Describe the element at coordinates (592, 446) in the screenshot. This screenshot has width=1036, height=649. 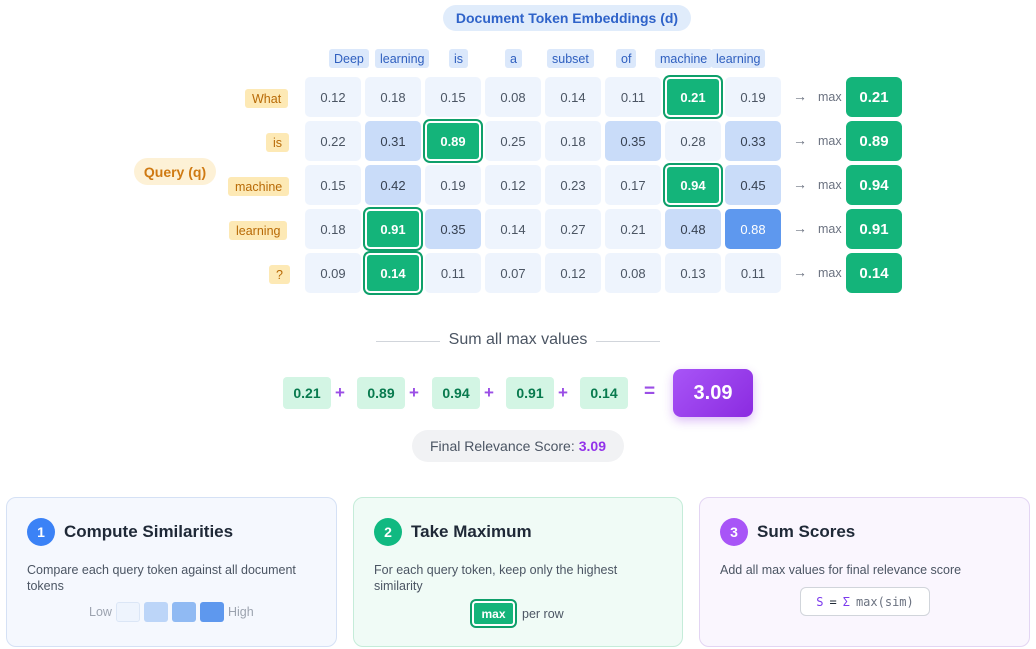
I see `final-score-value: 3.09` at that location.